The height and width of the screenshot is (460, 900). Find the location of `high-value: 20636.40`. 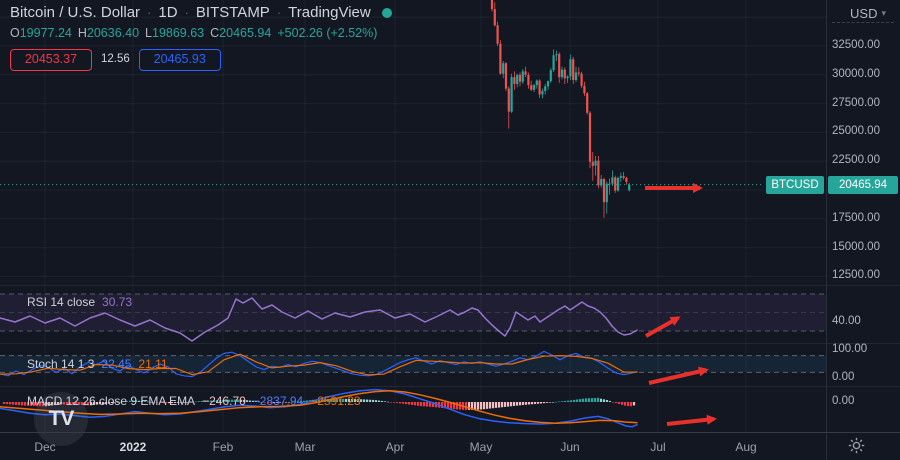

high-value: 20636.40 is located at coordinates (113, 33).